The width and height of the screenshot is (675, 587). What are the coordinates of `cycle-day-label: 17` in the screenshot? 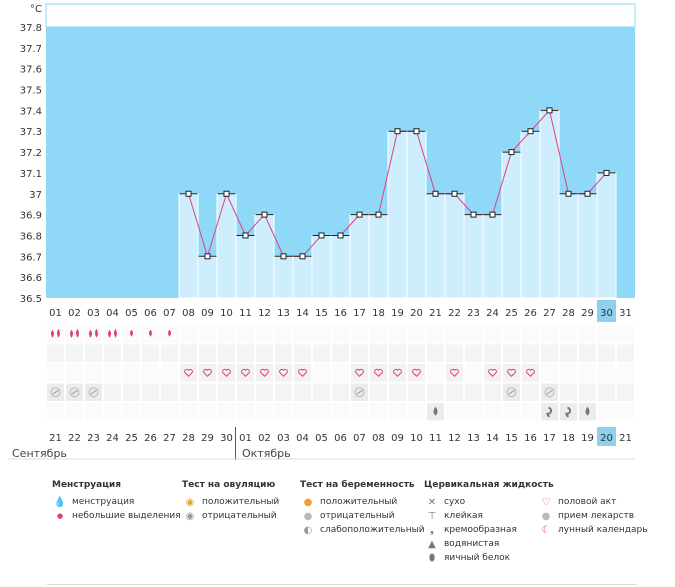 It's located at (359, 313).